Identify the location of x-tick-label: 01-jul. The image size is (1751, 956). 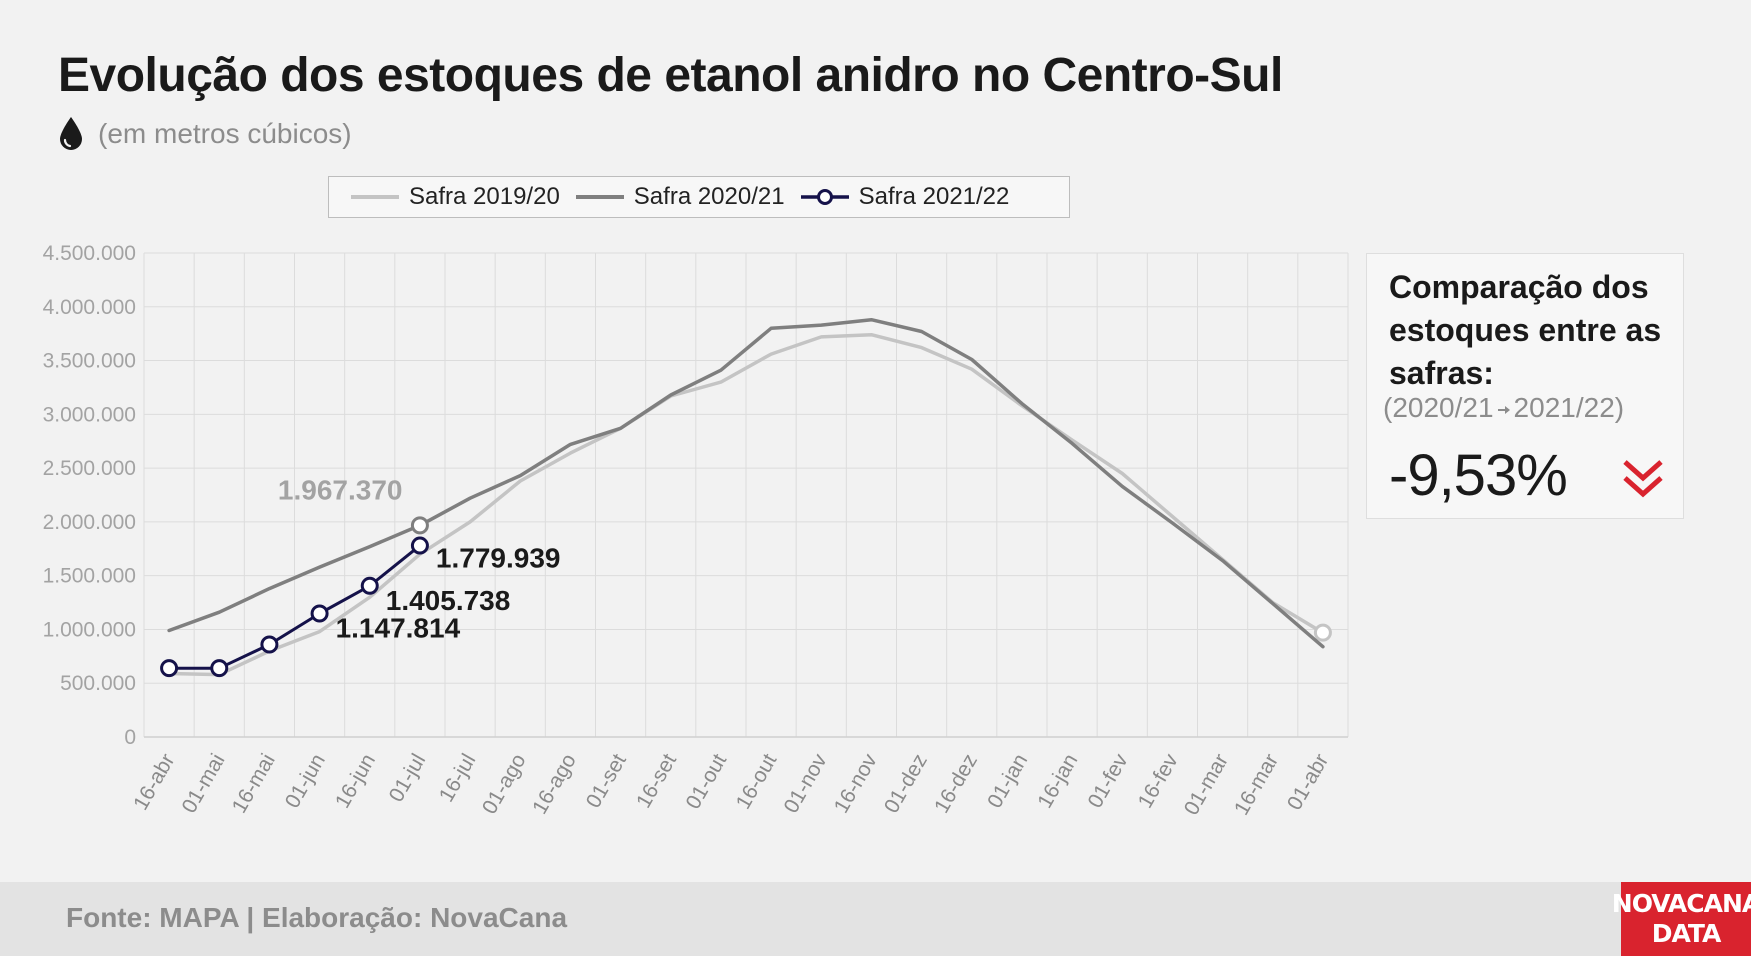
(408, 778).